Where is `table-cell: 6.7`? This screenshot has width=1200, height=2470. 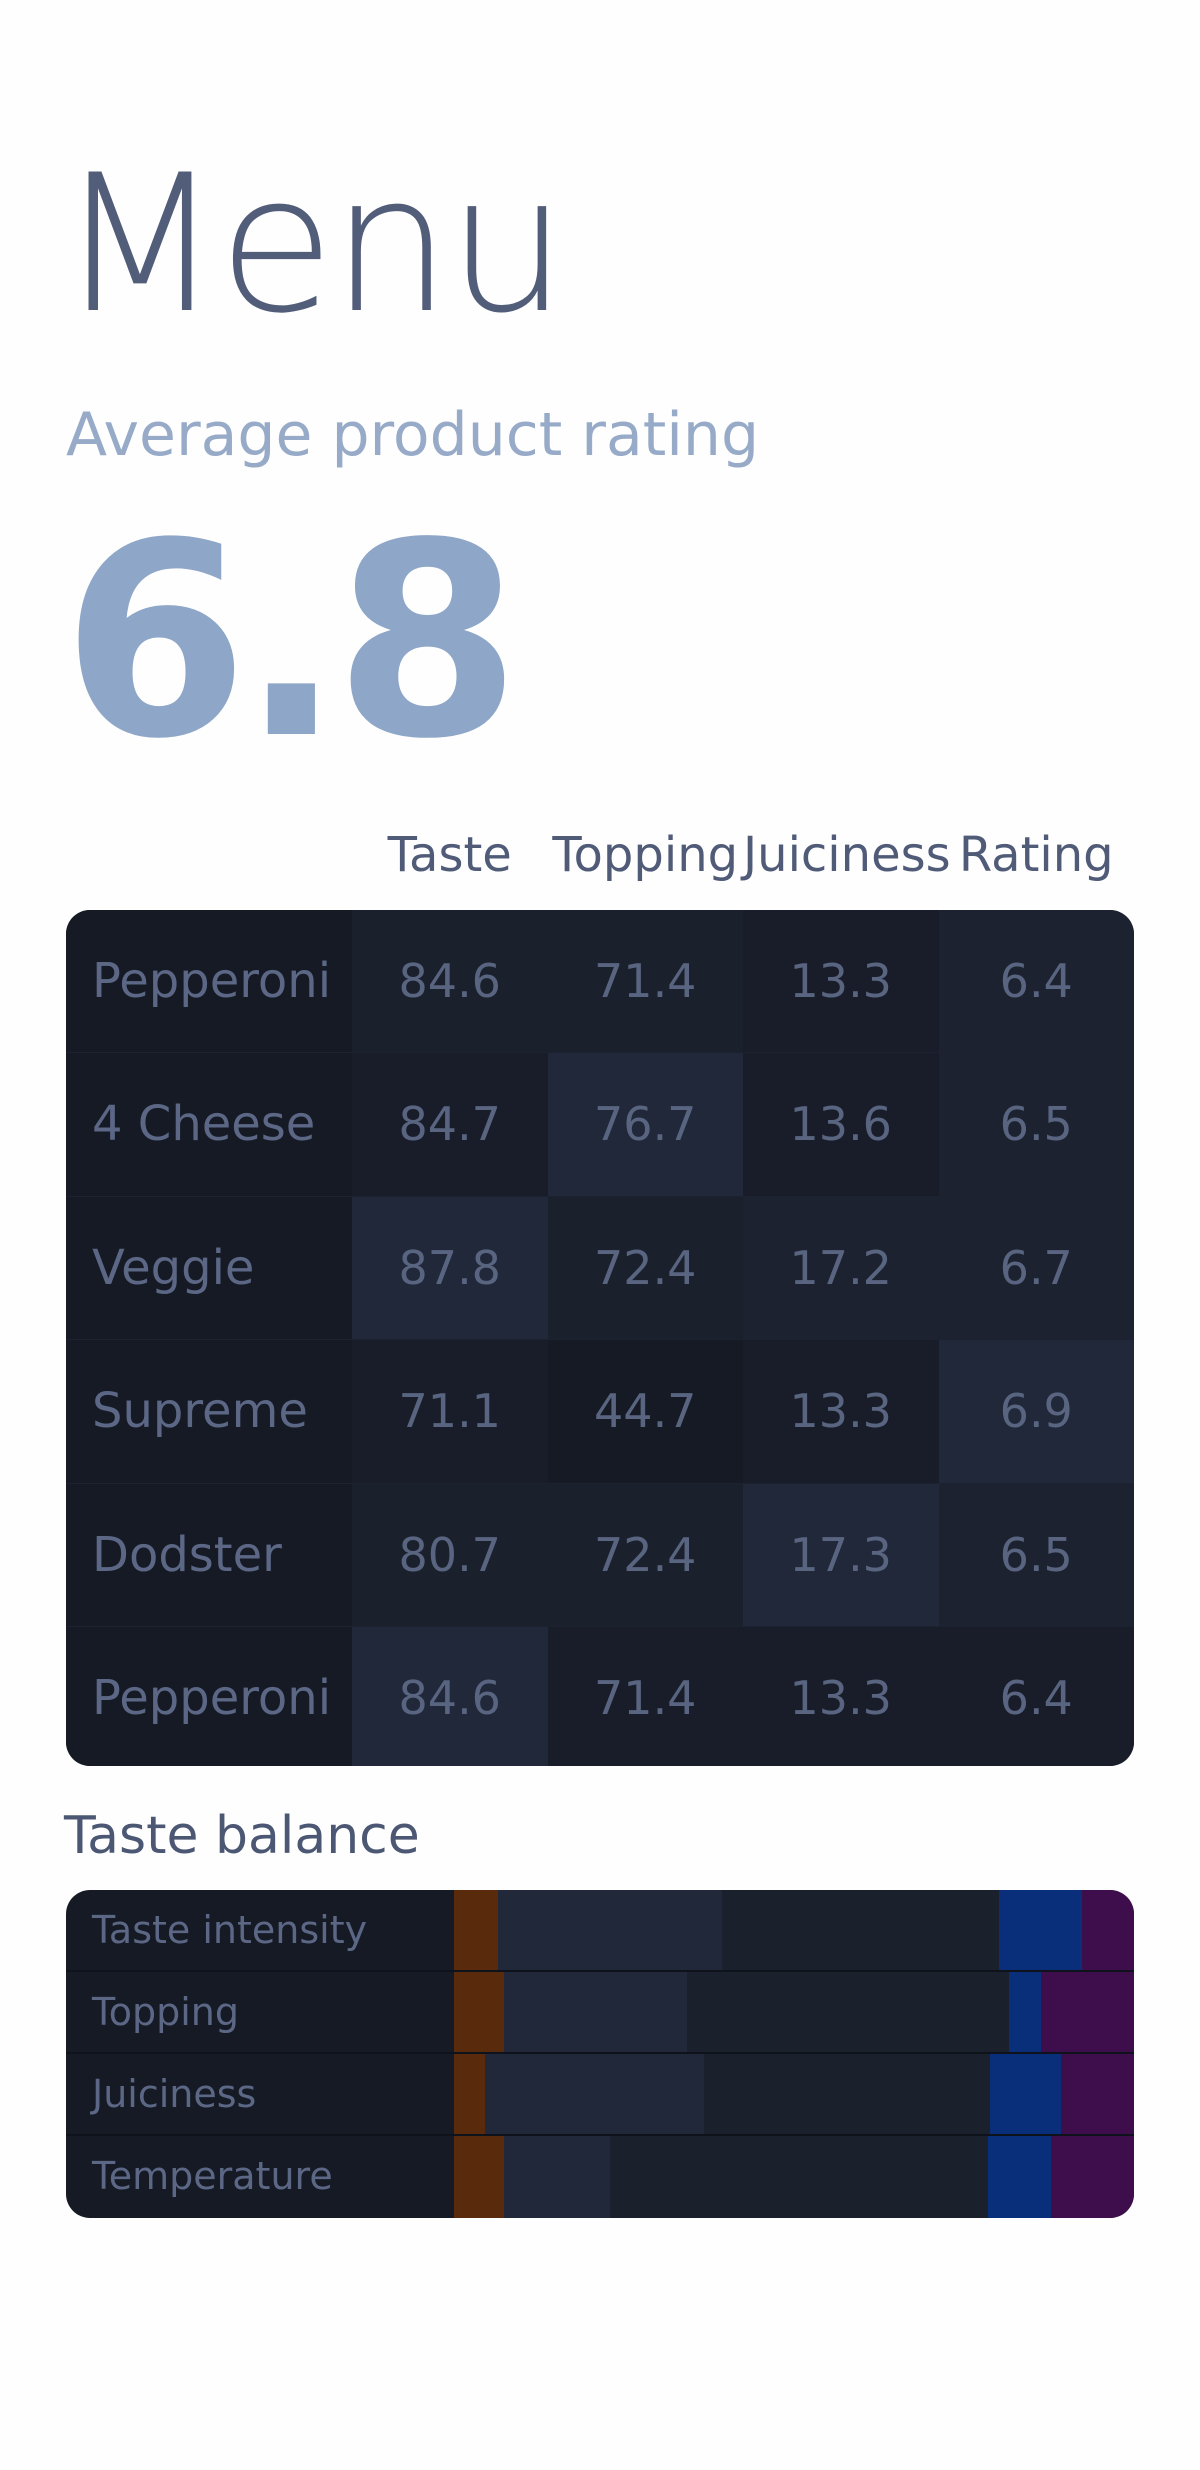
table-cell: 6.7 is located at coordinates (1036, 1268).